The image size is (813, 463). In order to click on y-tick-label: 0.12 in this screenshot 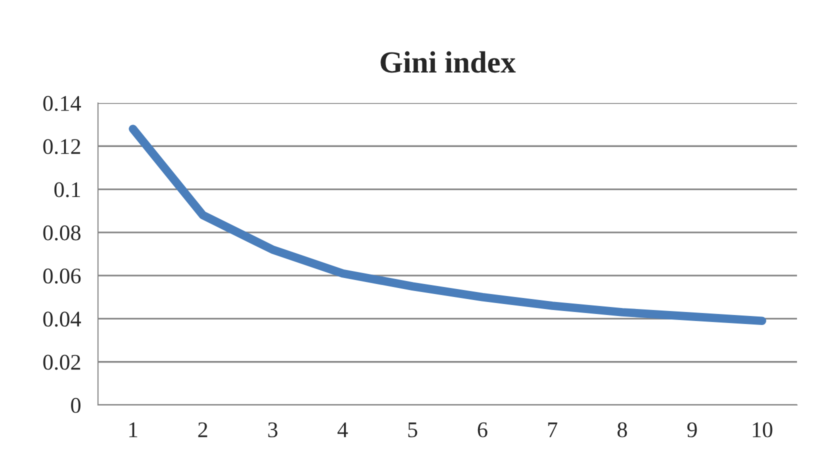, I will do `click(61, 146)`.